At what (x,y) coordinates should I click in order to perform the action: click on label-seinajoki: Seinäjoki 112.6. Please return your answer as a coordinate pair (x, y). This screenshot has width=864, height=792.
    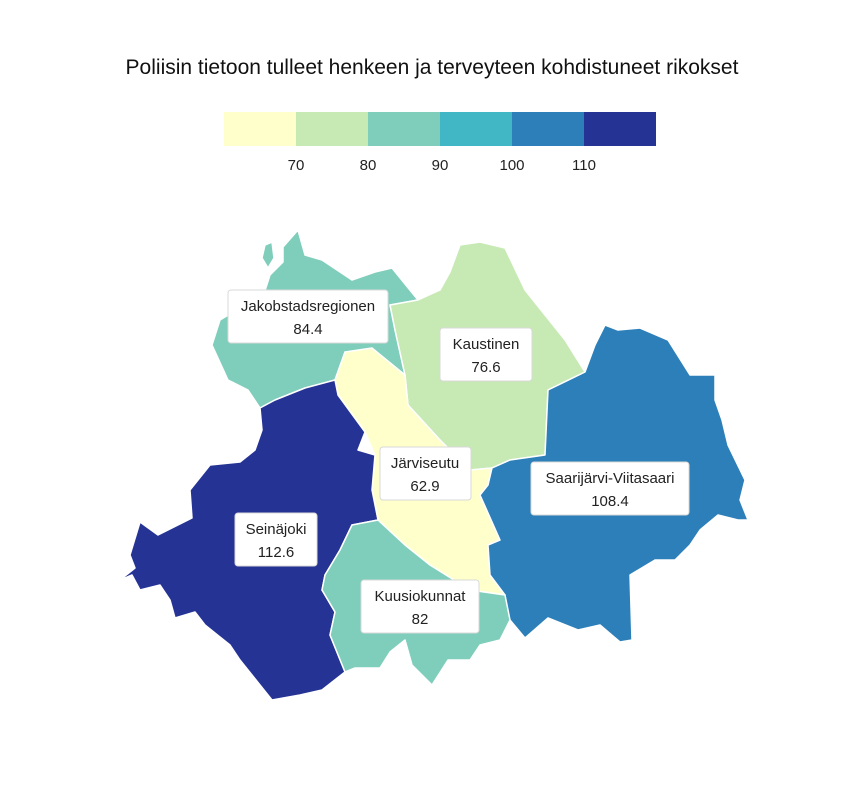
    Looking at the image, I should click on (276, 539).